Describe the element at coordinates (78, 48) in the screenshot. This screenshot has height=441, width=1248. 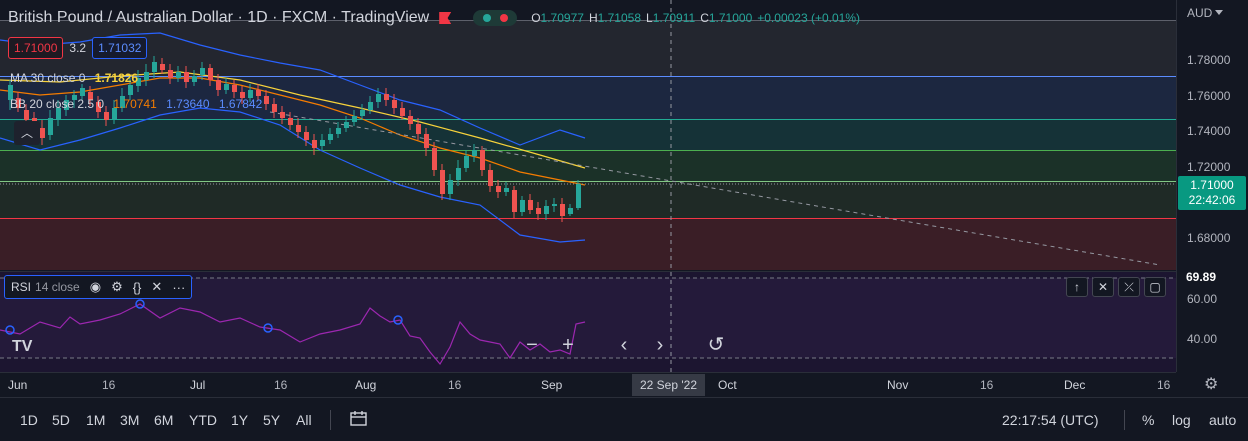
I see `bid-ask-row: 1.71000 3.2 1.71032` at that location.